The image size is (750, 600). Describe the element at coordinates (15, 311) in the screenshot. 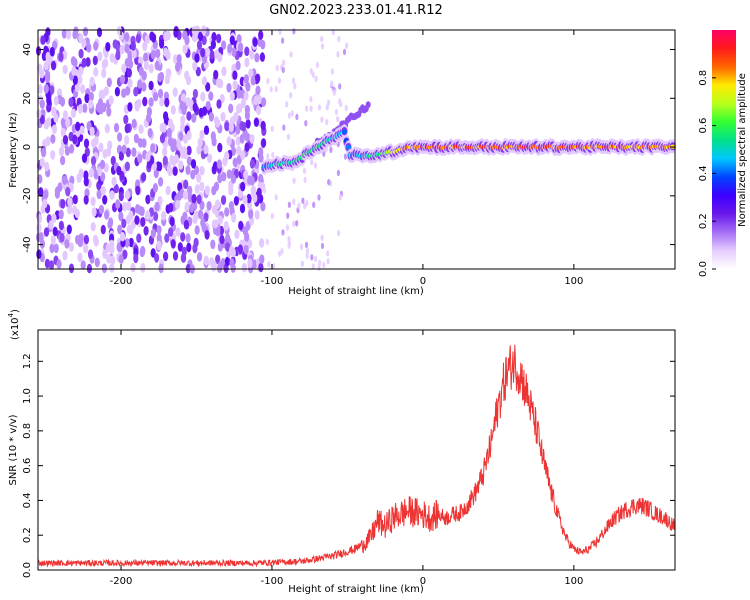

I see `snr-multiplier-close: )` at that location.